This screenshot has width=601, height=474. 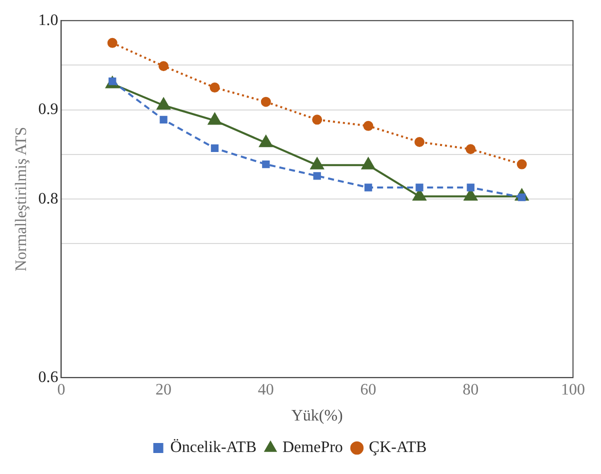 What do you see at coordinates (312, 447) in the screenshot?
I see `legend-label: DemePro` at bounding box center [312, 447].